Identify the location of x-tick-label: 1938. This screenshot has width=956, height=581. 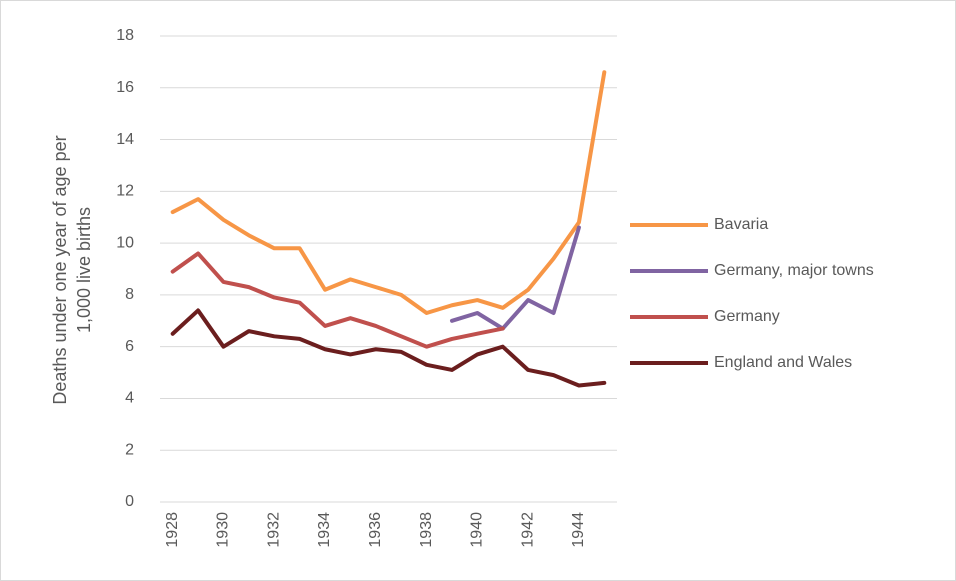
(426, 530).